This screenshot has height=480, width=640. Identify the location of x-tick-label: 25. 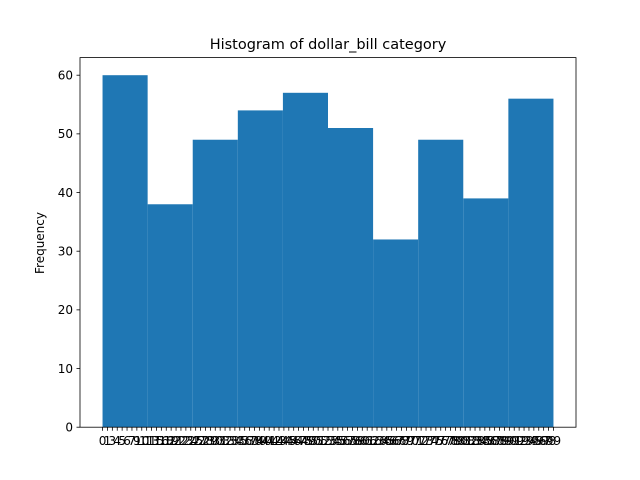
(195, 441).